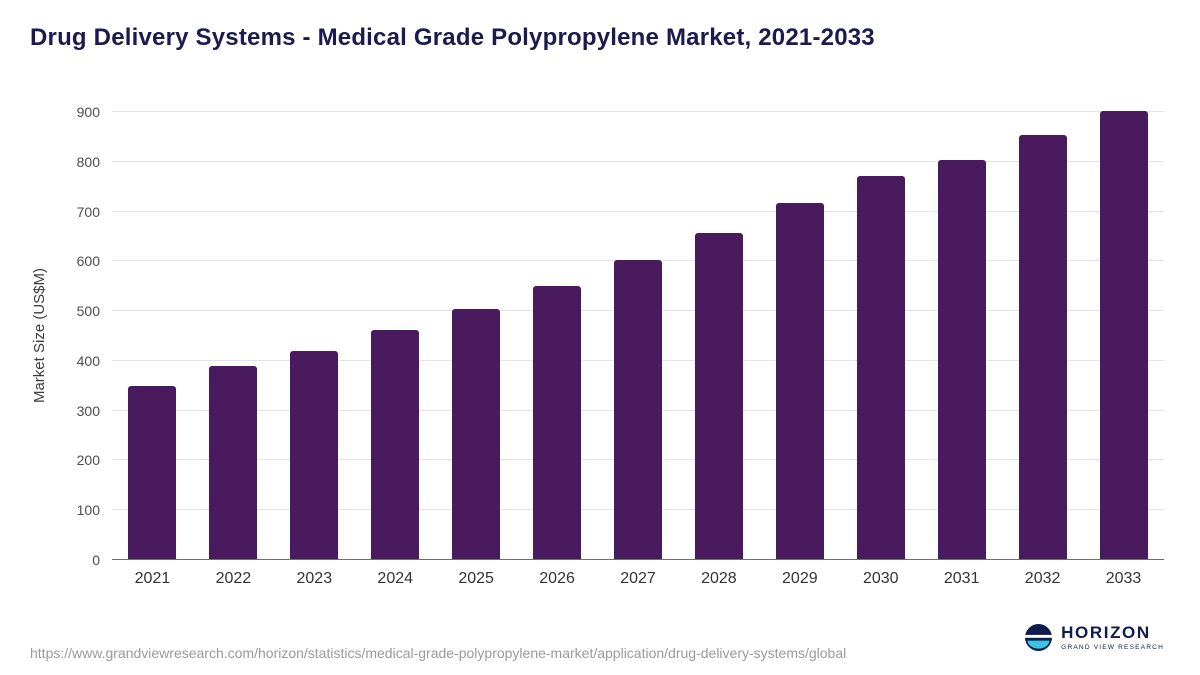 This screenshot has height=675, width=1200. What do you see at coordinates (395, 578) in the screenshot?
I see `x-label-2024: 2024` at bounding box center [395, 578].